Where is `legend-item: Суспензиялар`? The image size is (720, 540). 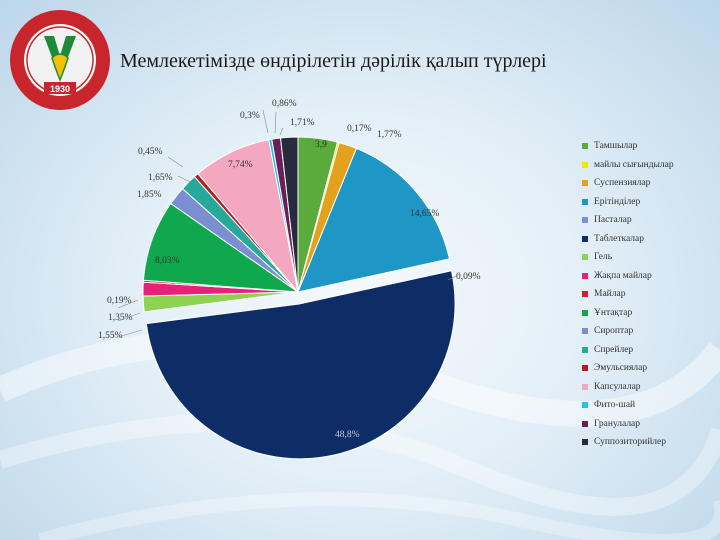
legend-item: Суспензиялар is located at coordinates (650, 183).